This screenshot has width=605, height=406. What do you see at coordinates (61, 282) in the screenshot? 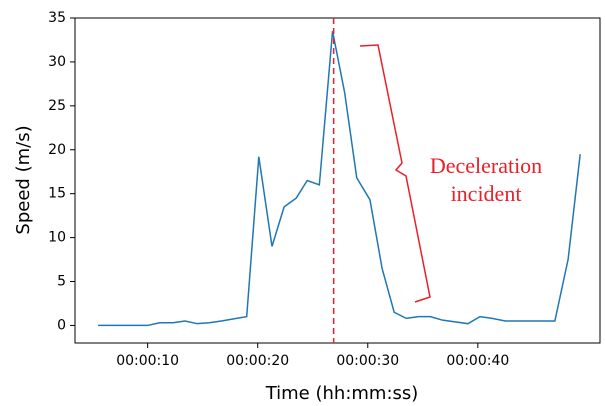
I see `y-tick-label: 5` at bounding box center [61, 282].